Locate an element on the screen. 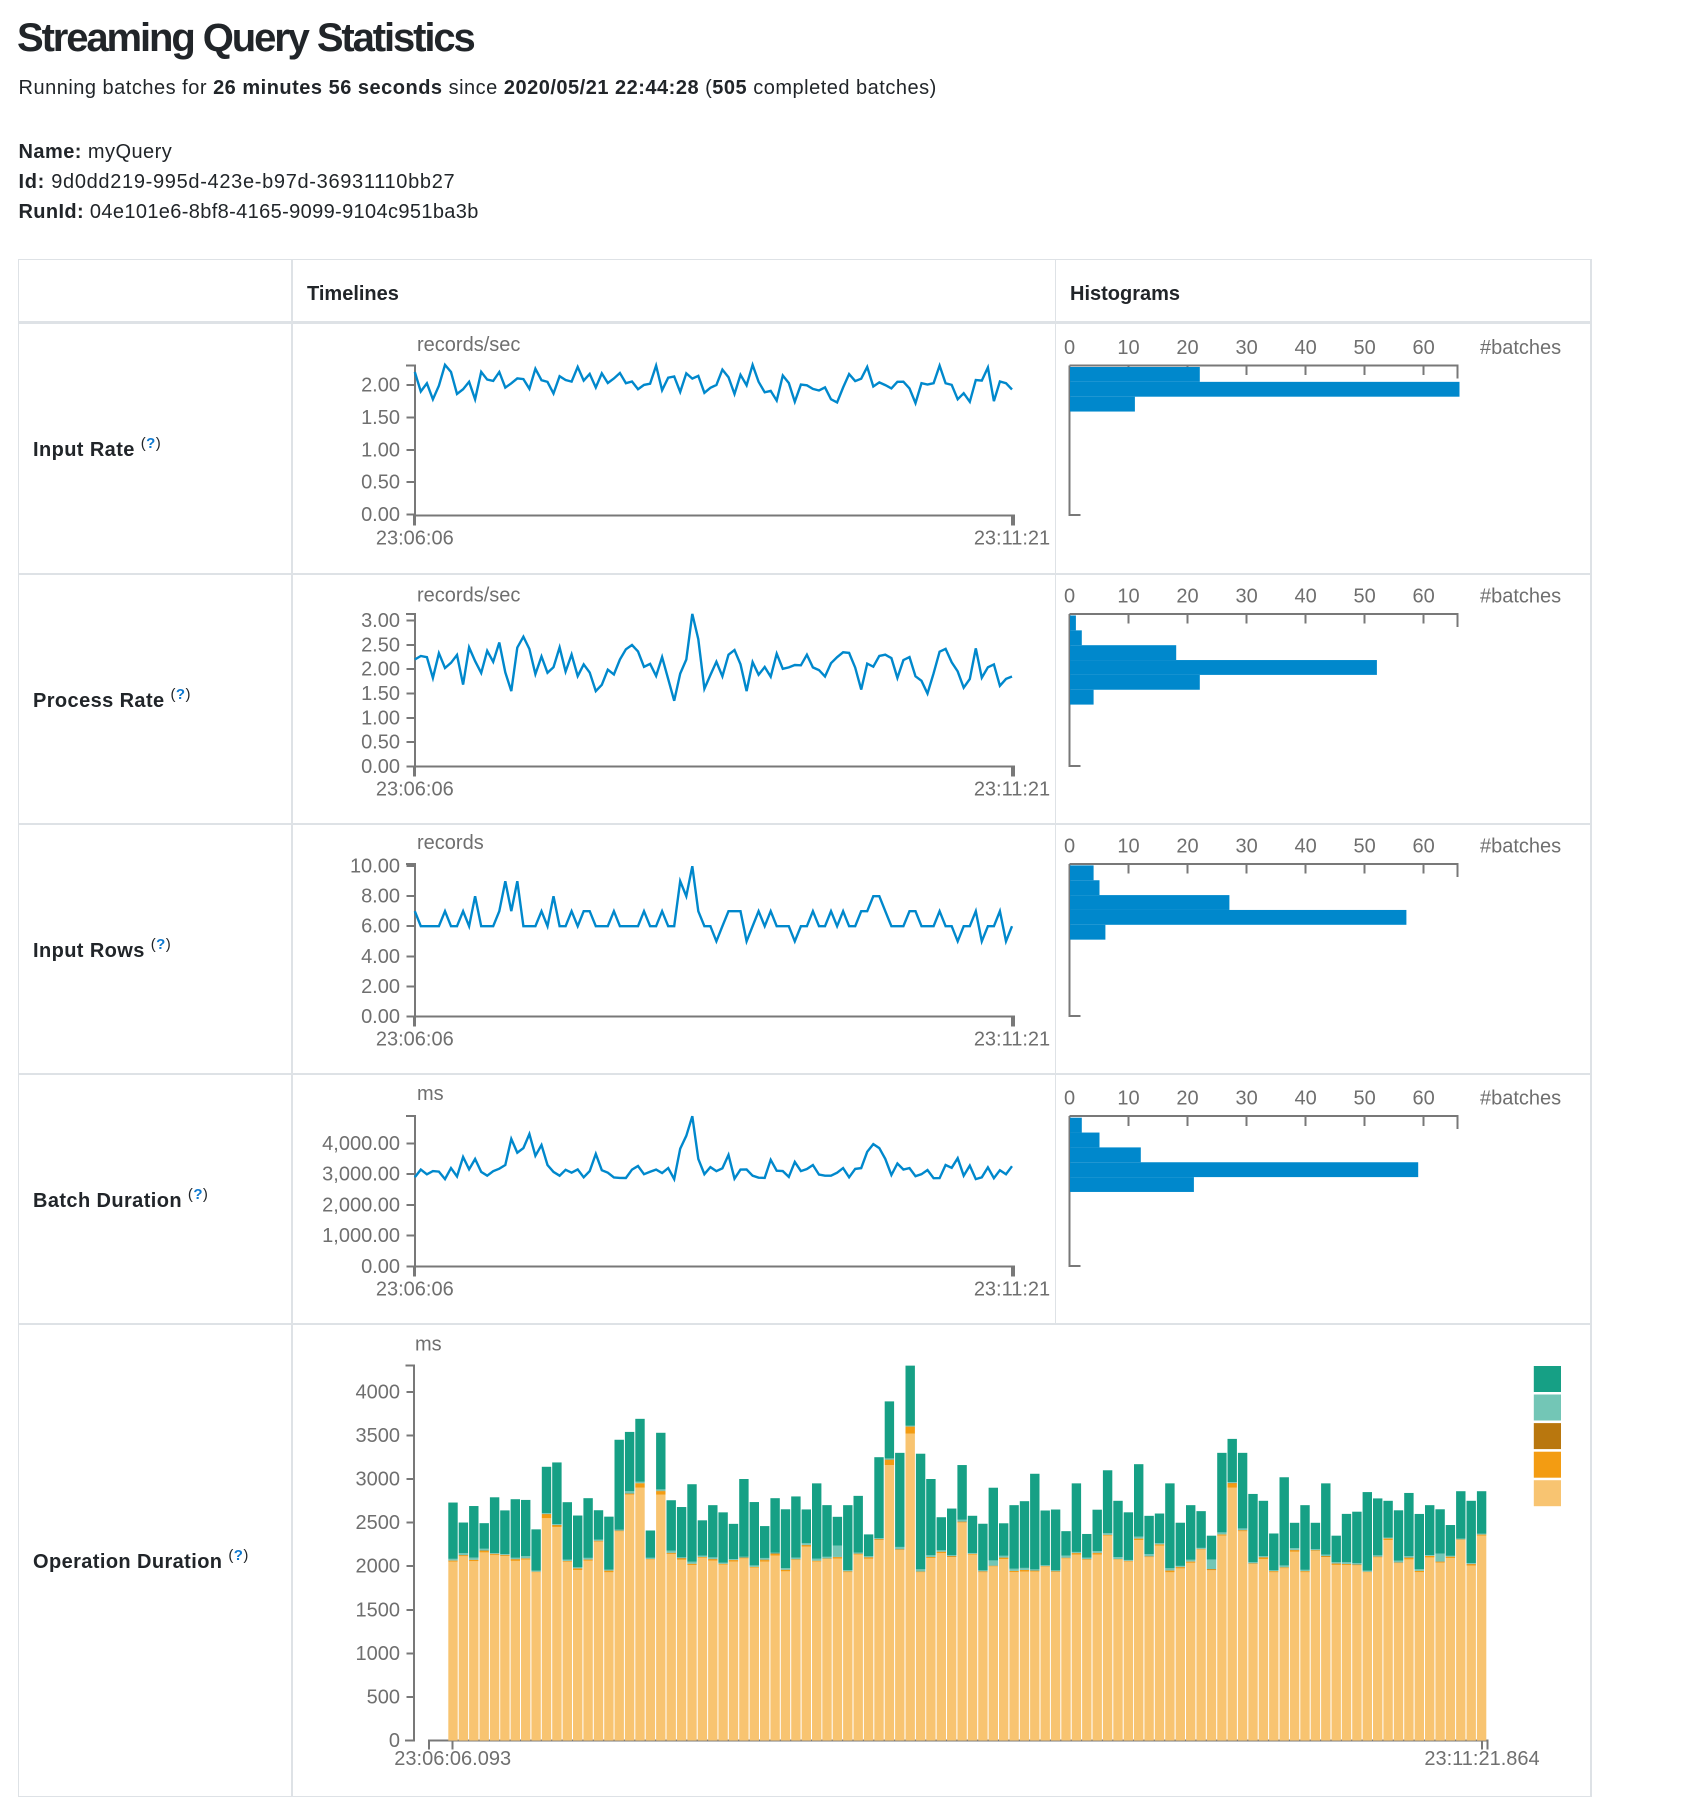 The height and width of the screenshot is (1820, 1693). svg-text: 23:06:06.093 is located at coordinates (452, 1759).